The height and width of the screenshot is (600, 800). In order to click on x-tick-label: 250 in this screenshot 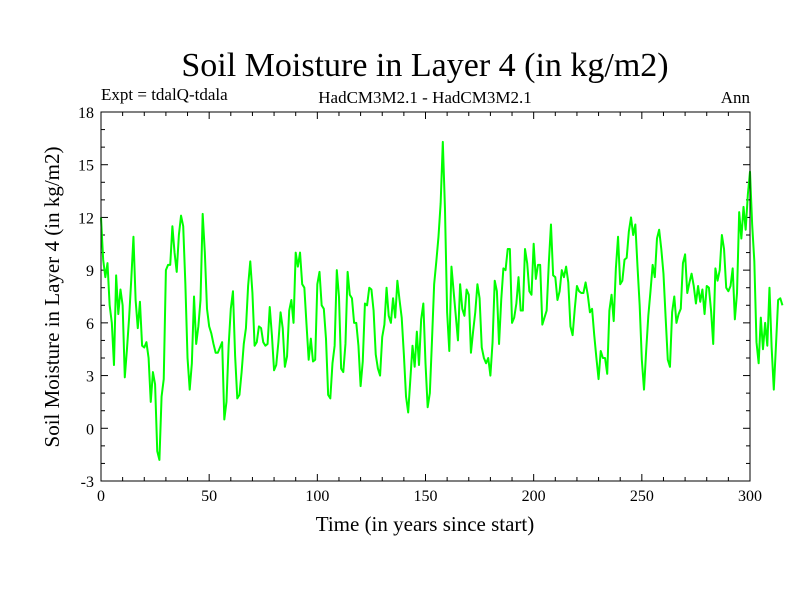, I will do `click(642, 496)`.